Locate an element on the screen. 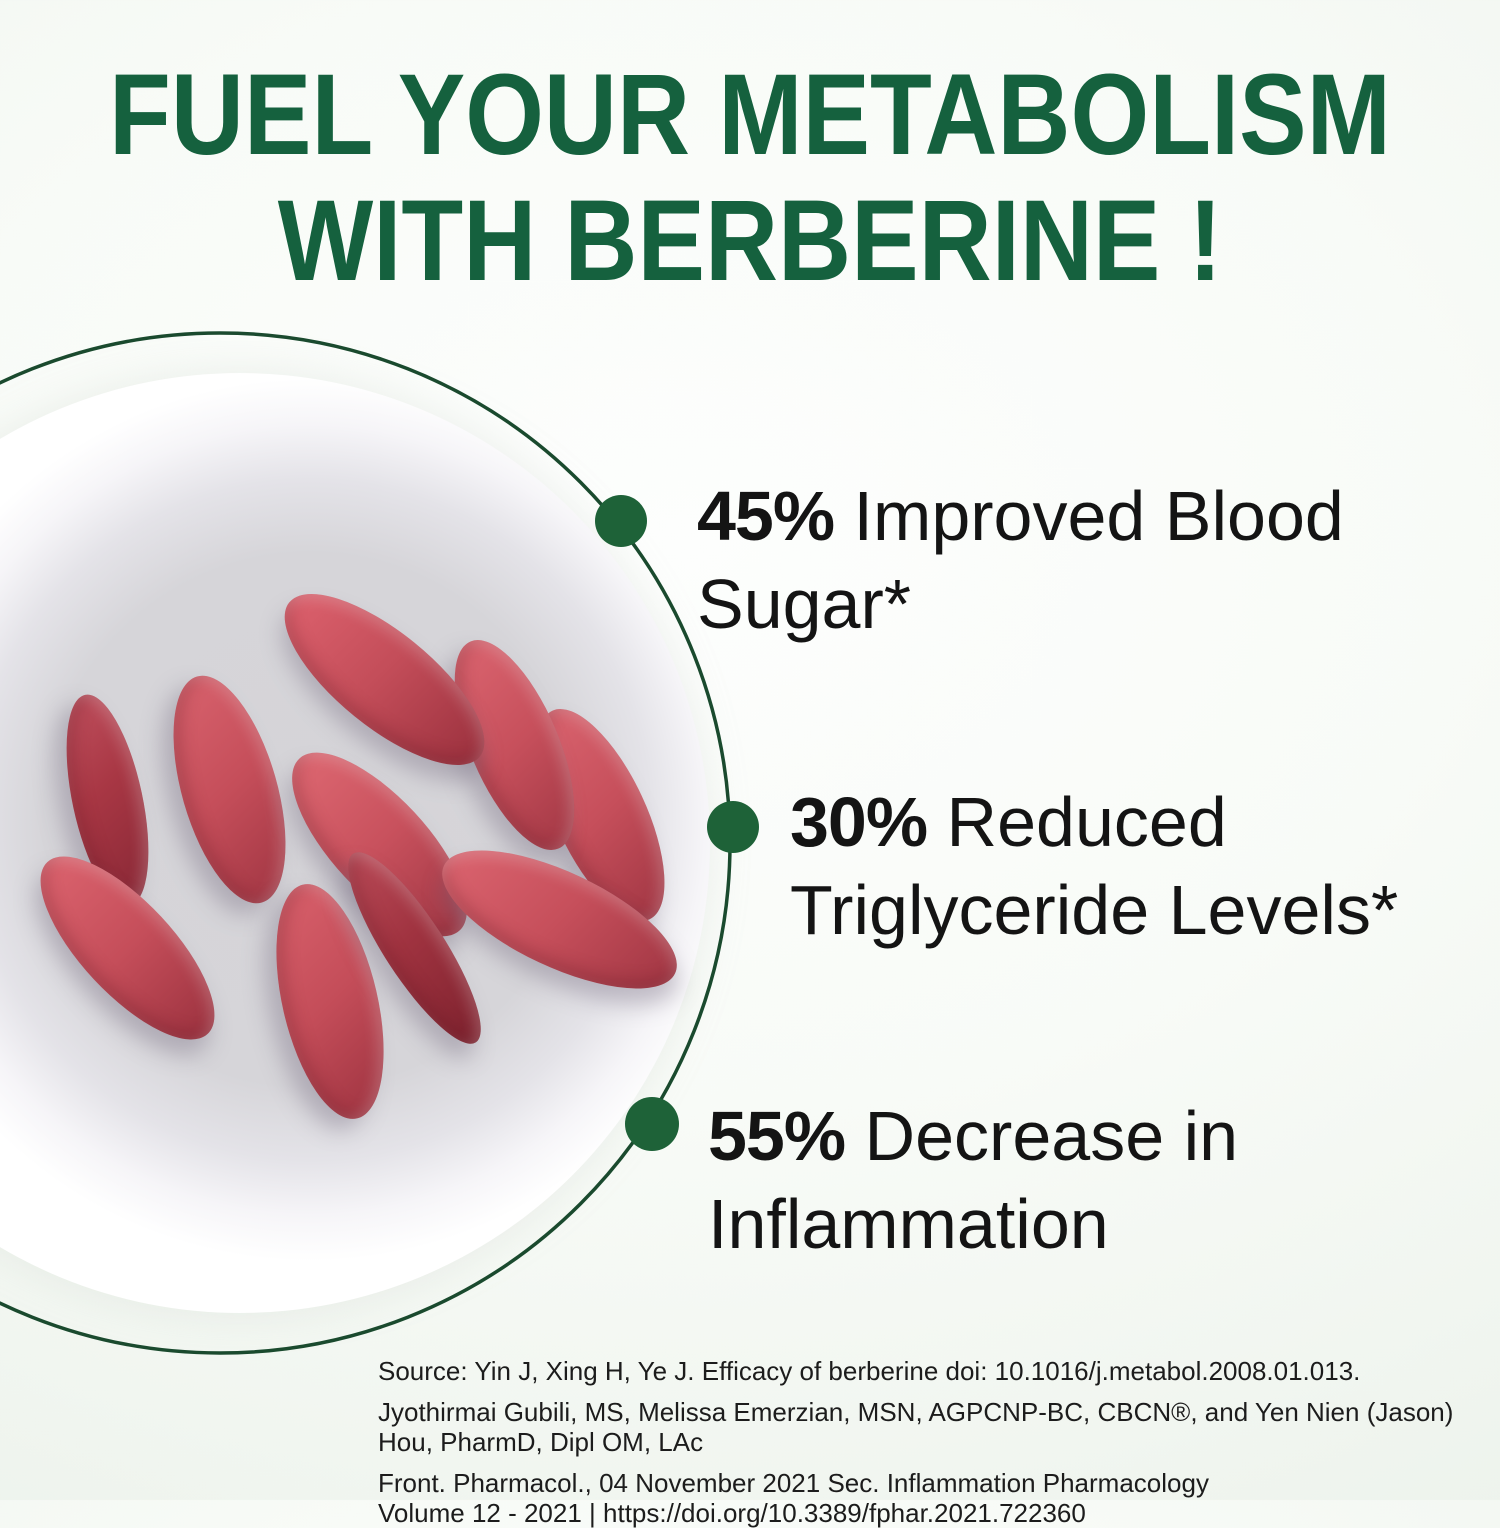  stat-line: Inflammation is located at coordinates (908, 1224).